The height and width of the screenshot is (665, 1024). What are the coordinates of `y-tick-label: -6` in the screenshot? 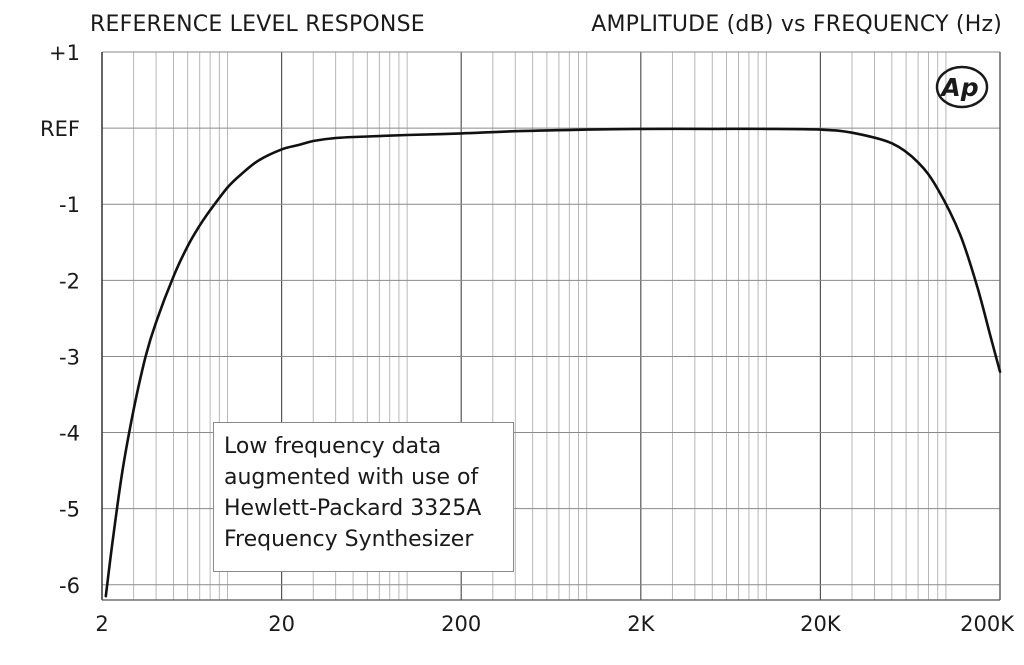 It's located at (69, 586).